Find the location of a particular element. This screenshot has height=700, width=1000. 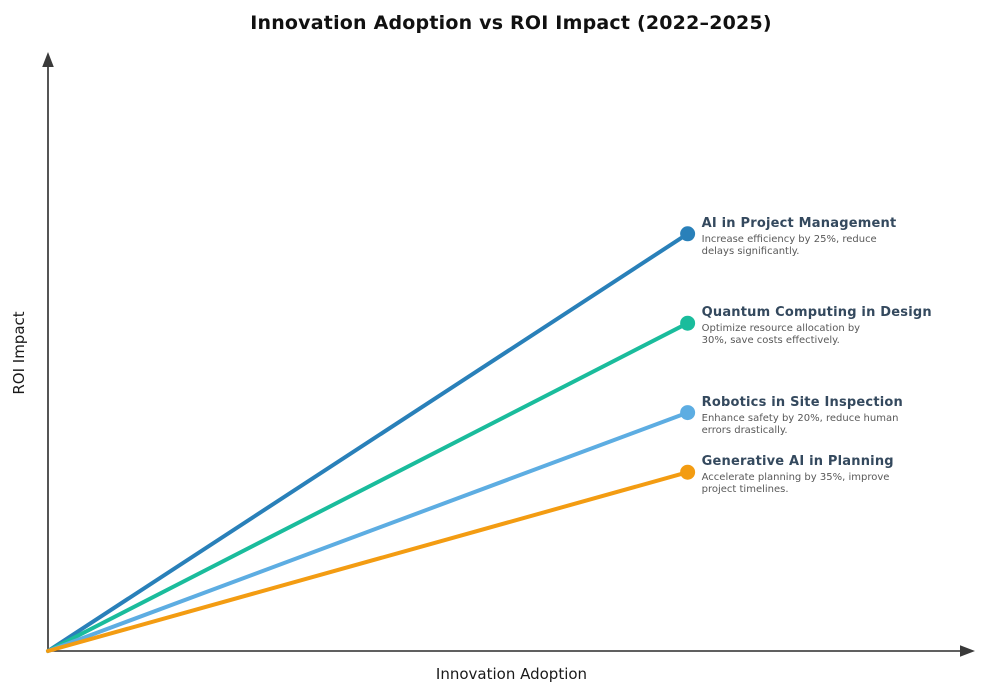

annotation-desc-line: Enhance safety by 20%, reduce human is located at coordinates (800, 418).